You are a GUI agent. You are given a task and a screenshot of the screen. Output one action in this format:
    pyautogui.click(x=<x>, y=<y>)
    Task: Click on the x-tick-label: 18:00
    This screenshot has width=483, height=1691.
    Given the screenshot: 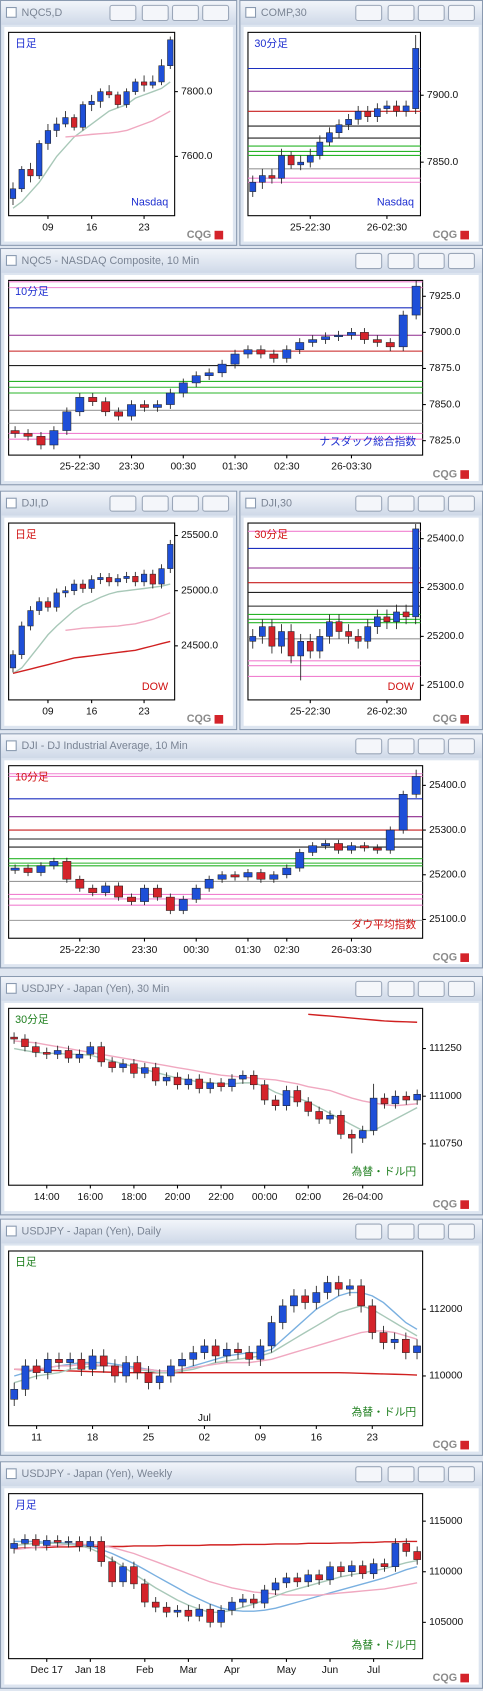 What is the action you would take?
    pyautogui.click(x=134, y=1197)
    